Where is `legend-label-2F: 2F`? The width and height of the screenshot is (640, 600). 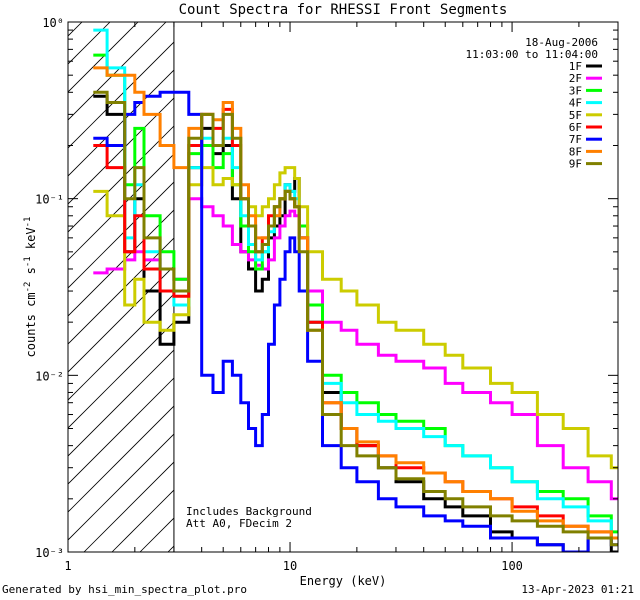
legend-label-2F: 2F is located at coordinates (575, 78).